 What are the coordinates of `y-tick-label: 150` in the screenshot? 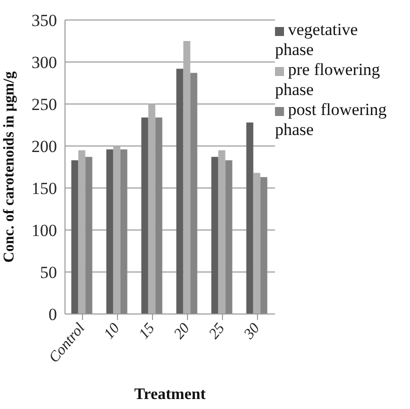 It's located at (44, 188).